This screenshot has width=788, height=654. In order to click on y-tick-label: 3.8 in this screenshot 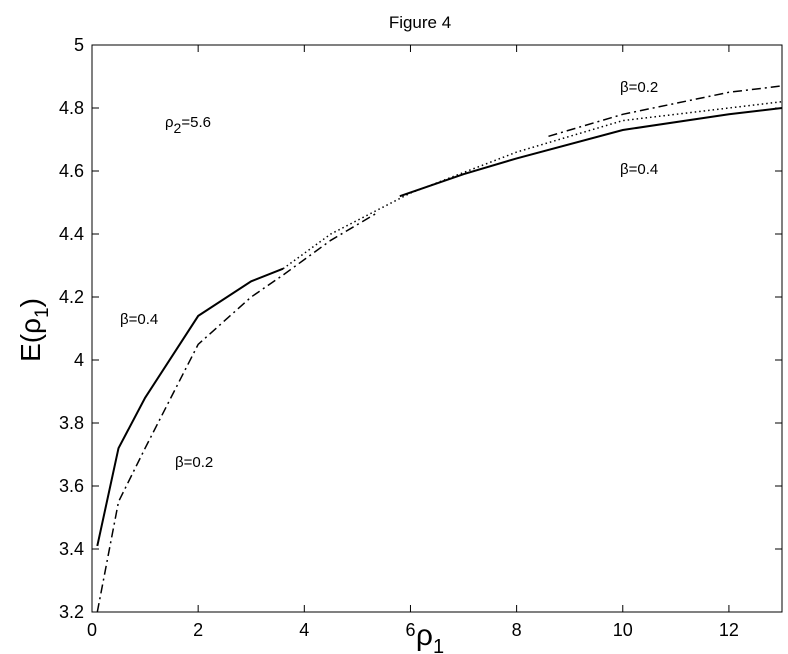, I will do `click(71, 423)`.